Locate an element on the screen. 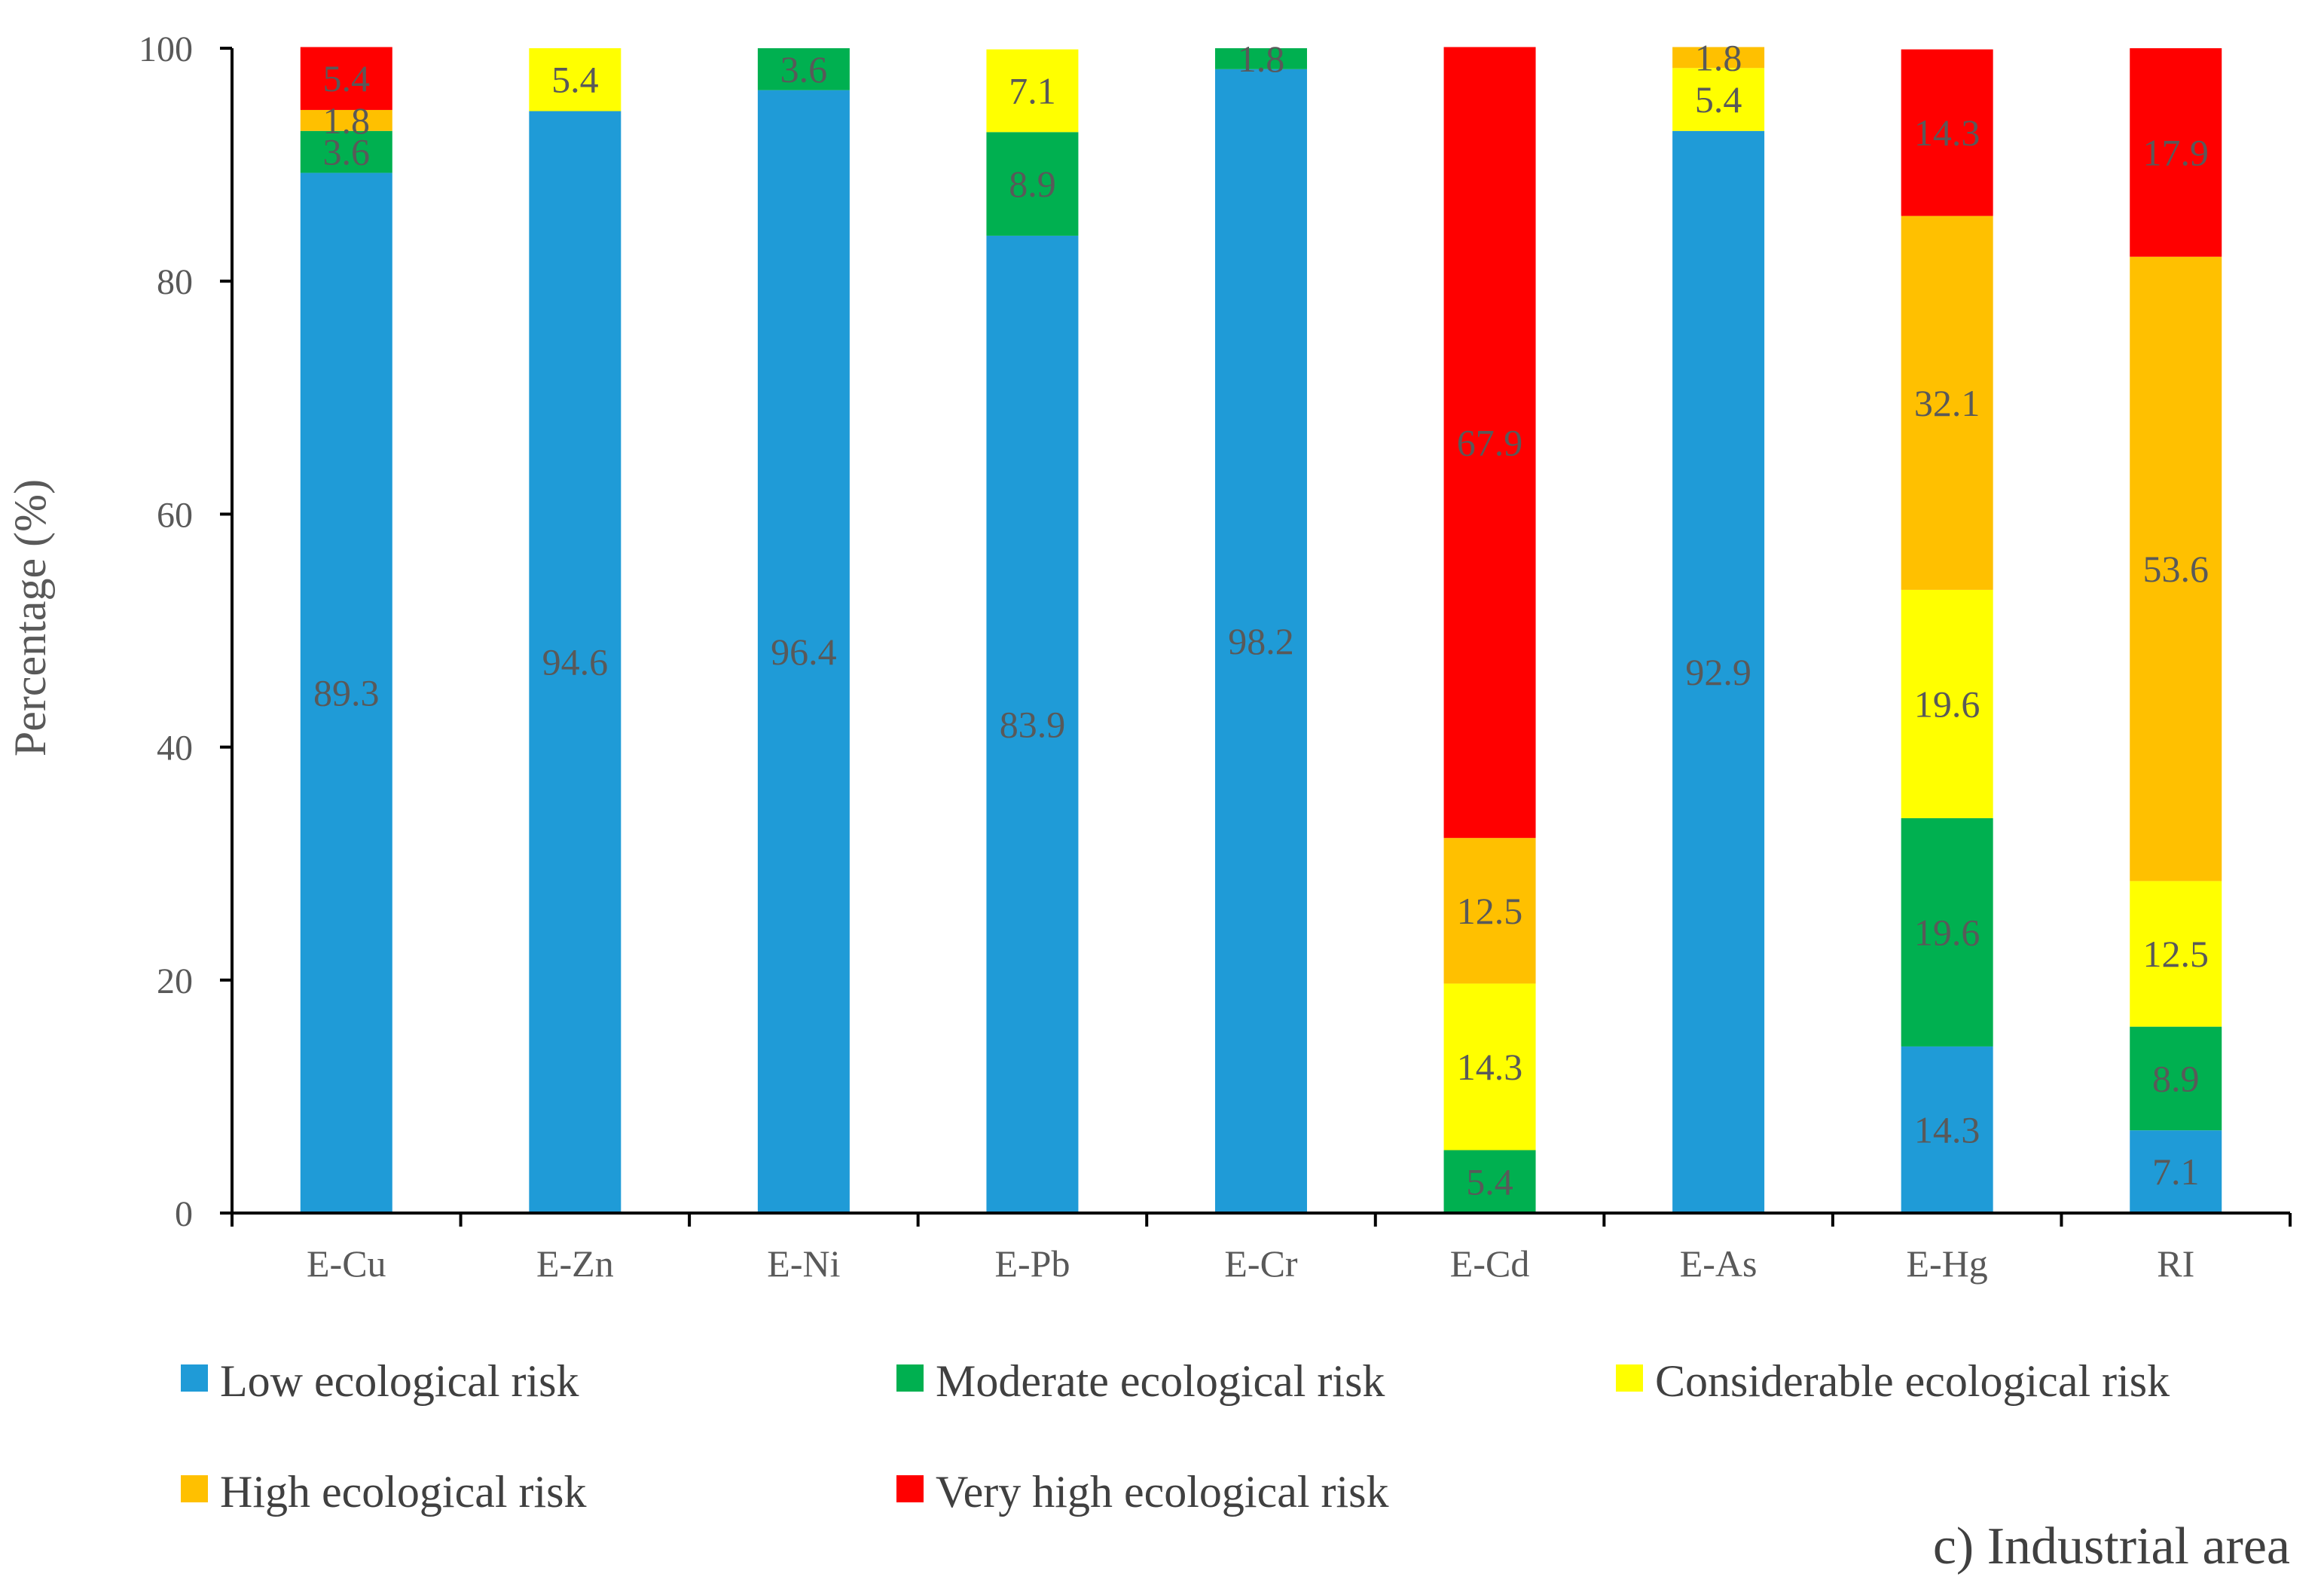 The height and width of the screenshot is (1589, 2324). y-tick-label: 0 is located at coordinates (184, 1214).